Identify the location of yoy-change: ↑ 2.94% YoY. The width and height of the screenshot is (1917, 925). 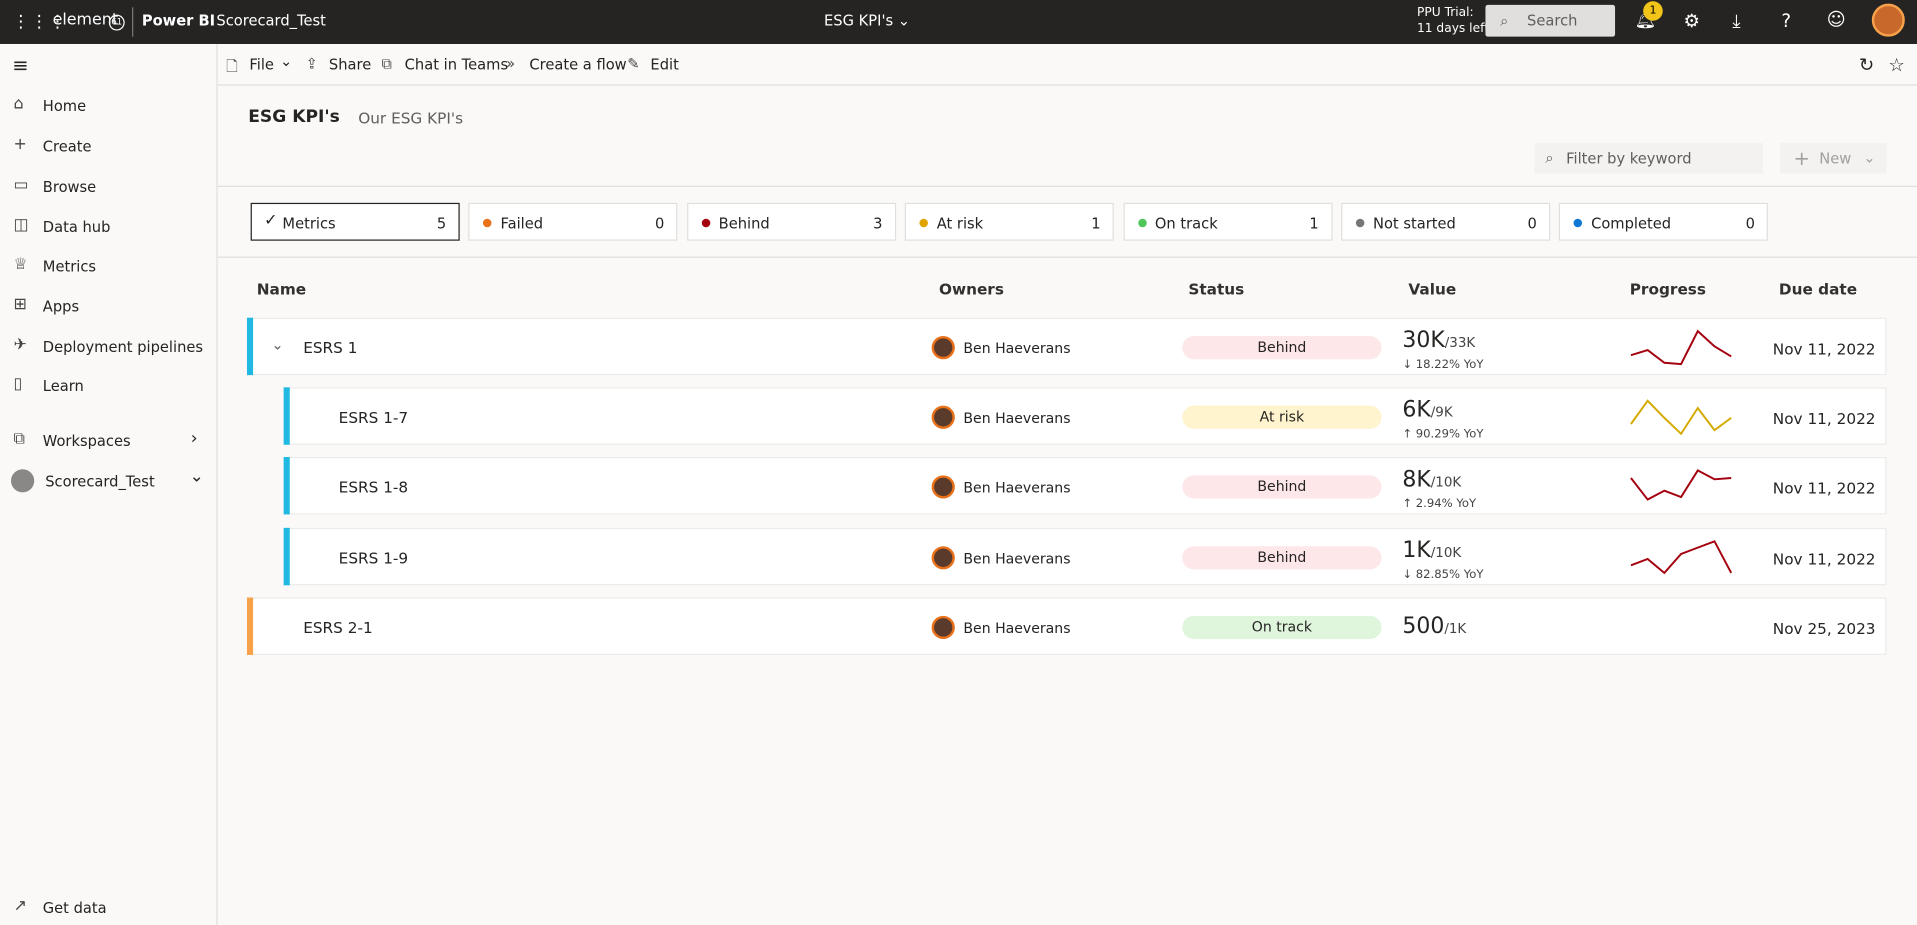
(1439, 504).